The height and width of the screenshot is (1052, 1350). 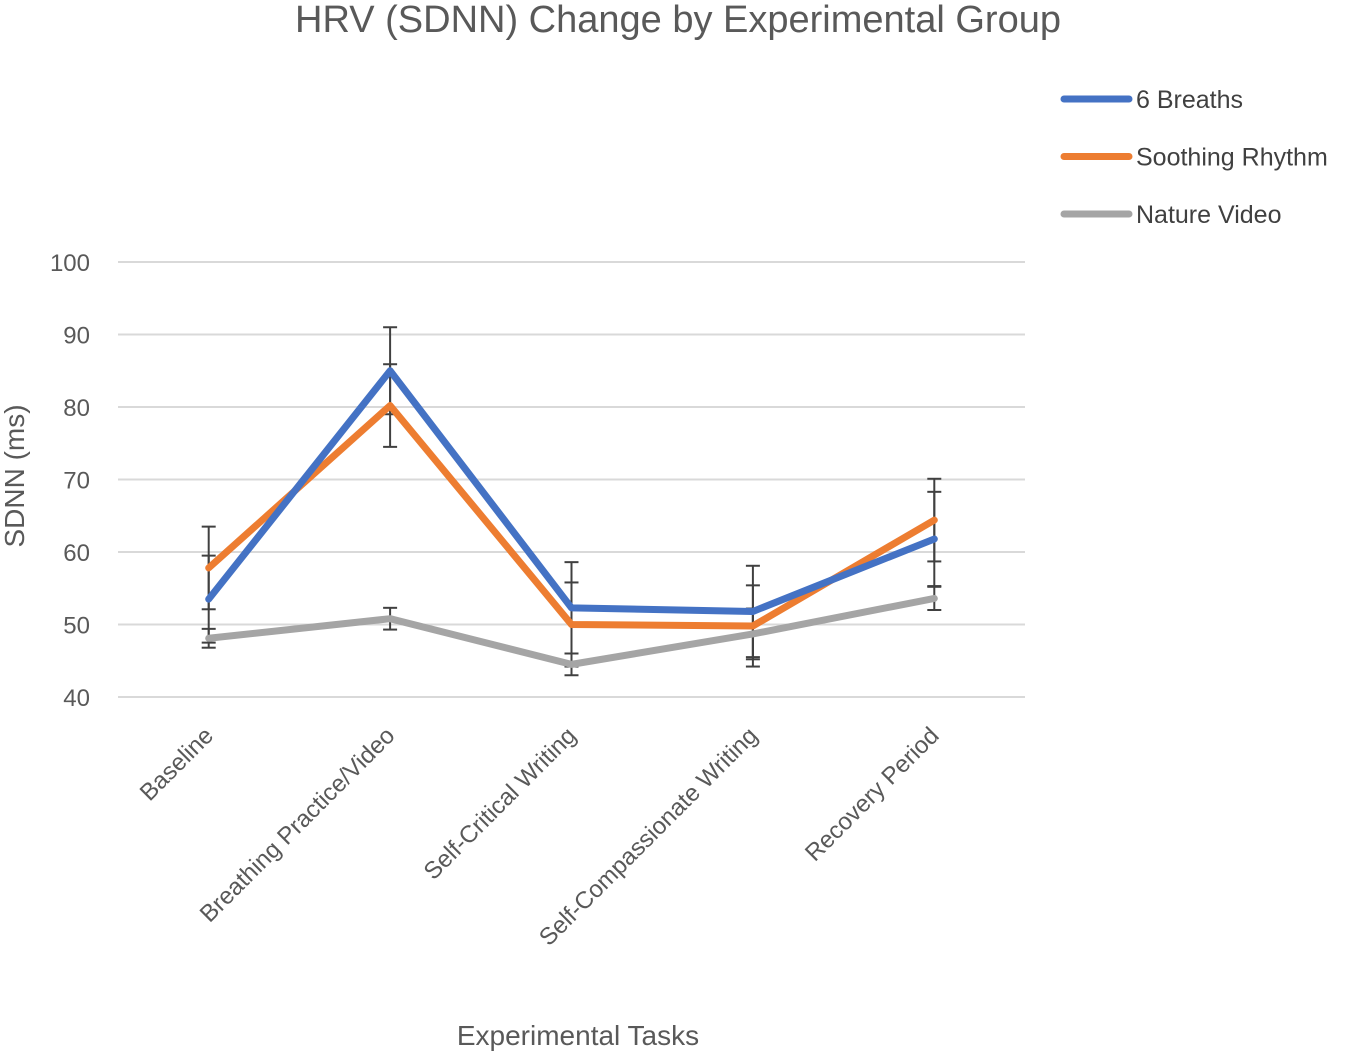 What do you see at coordinates (298, 825) in the screenshot?
I see `x-tick-label: Breathing Practice/Video` at bounding box center [298, 825].